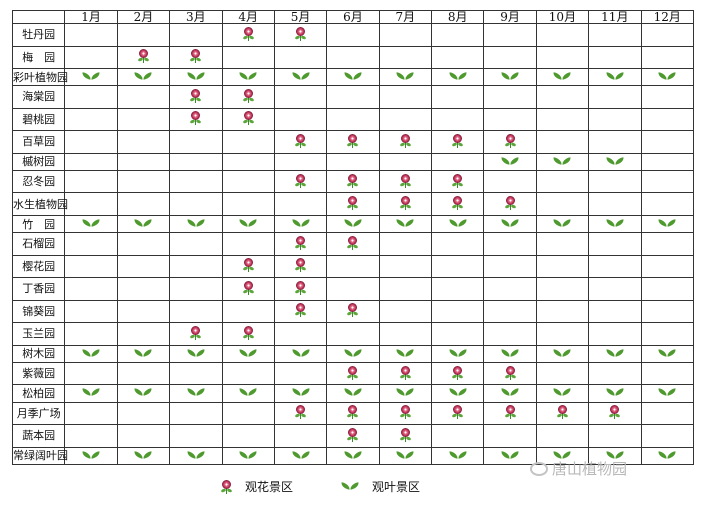 The width and height of the screenshot is (709, 505). Describe the element at coordinates (562, 17) in the screenshot. I see `month-header: 10月` at that location.